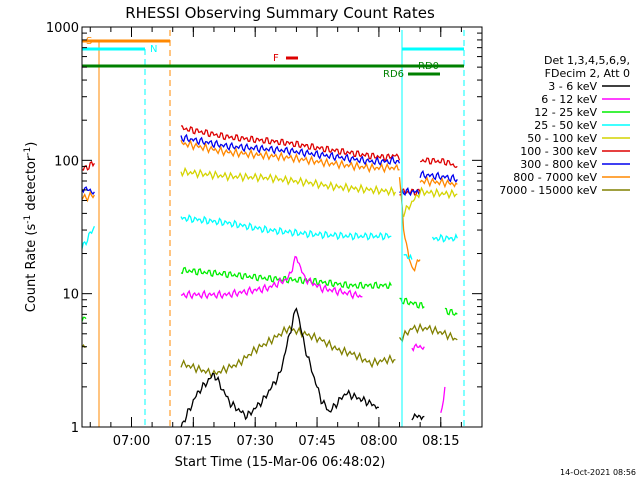 This screenshot has width=640, height=480. What do you see at coordinates (153, 49) in the screenshot?
I see `flag-label-n: N` at bounding box center [153, 49].